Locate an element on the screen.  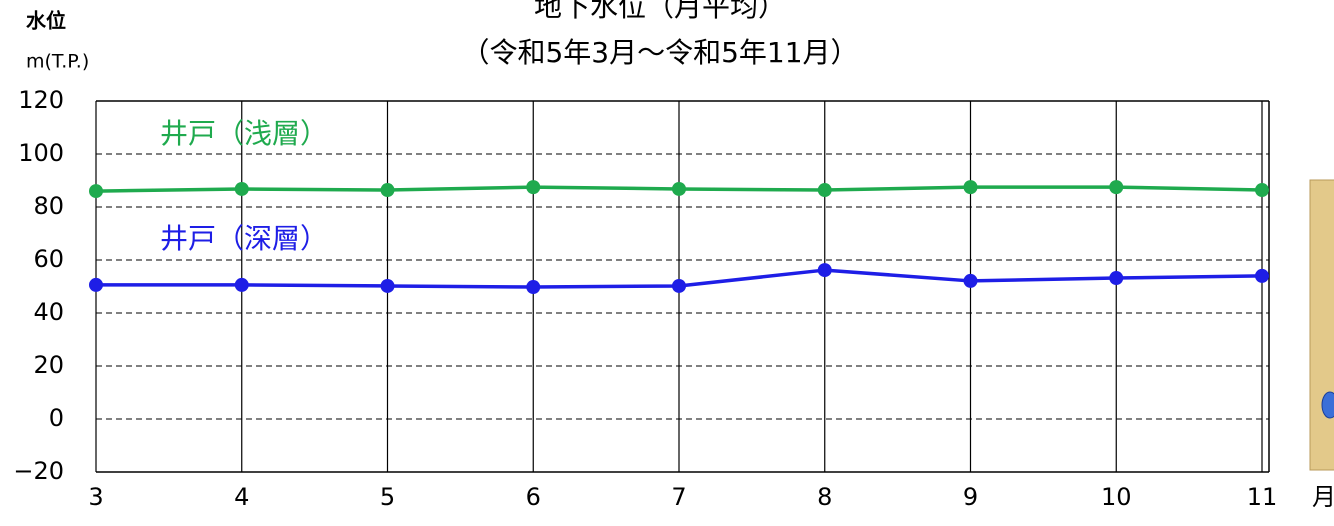
chart-title: 地下水位（月平均） is located at coordinates (660, 11).